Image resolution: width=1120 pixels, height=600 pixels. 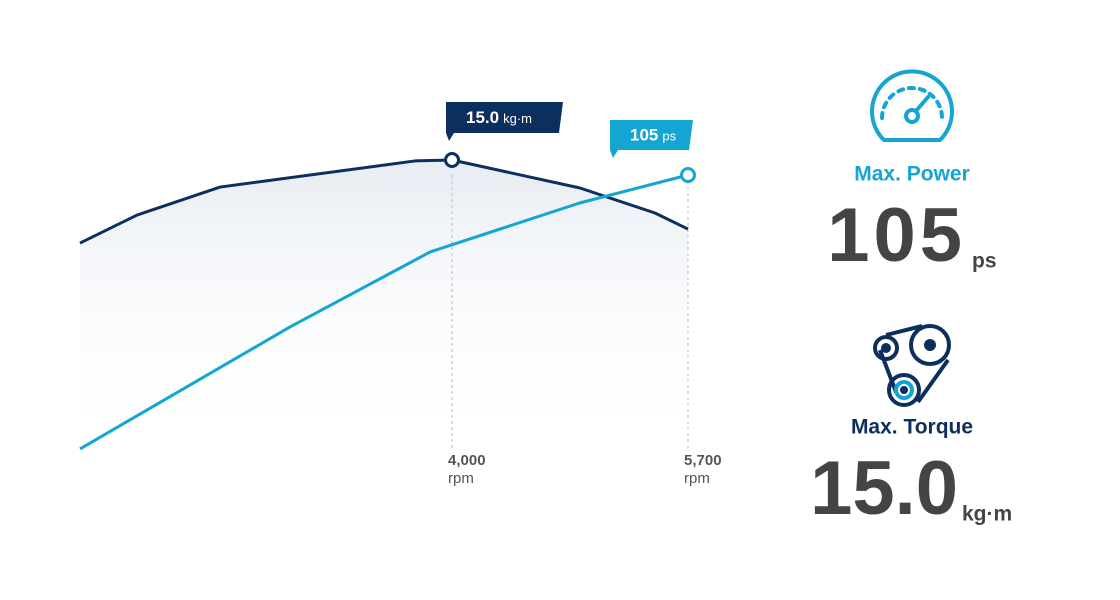 What do you see at coordinates (703, 460) in the screenshot?
I see `x-tick-label: 5,700` at bounding box center [703, 460].